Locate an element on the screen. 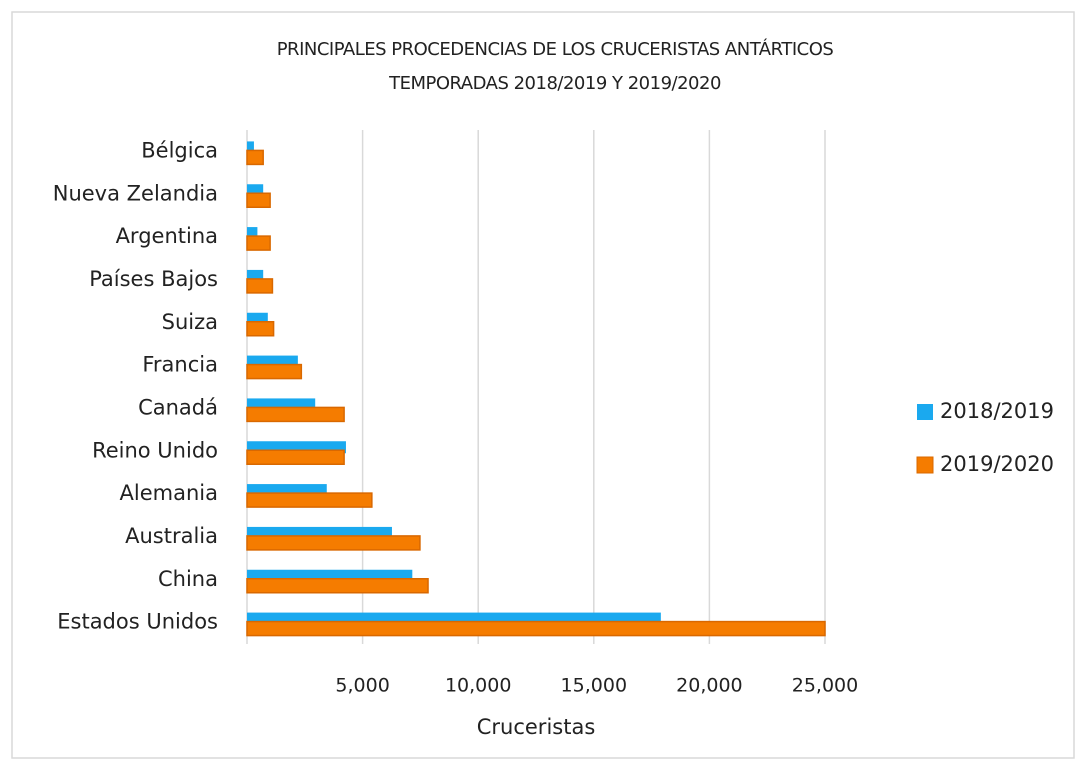 The image size is (1086, 770). y-tick-label: Países Bajos is located at coordinates (153, 279).